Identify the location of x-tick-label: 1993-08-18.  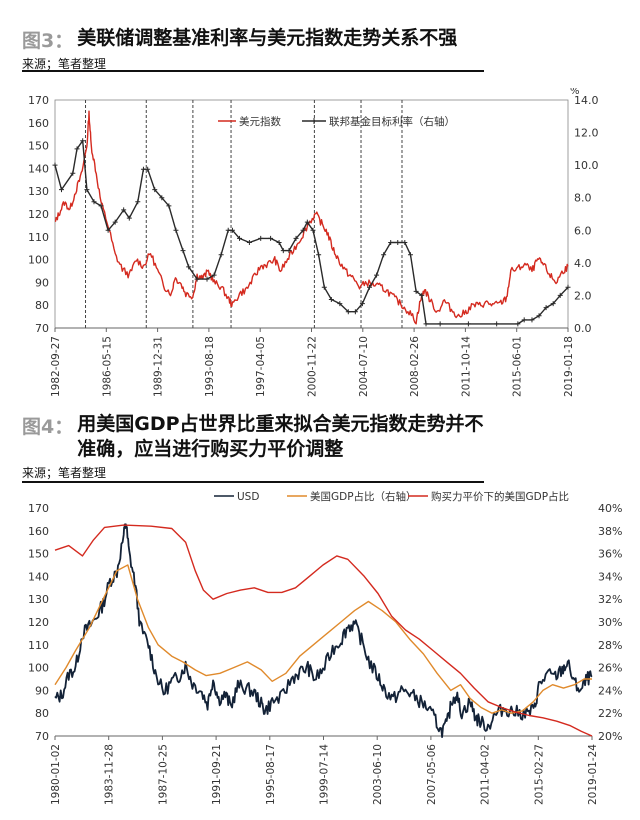
(210, 366).